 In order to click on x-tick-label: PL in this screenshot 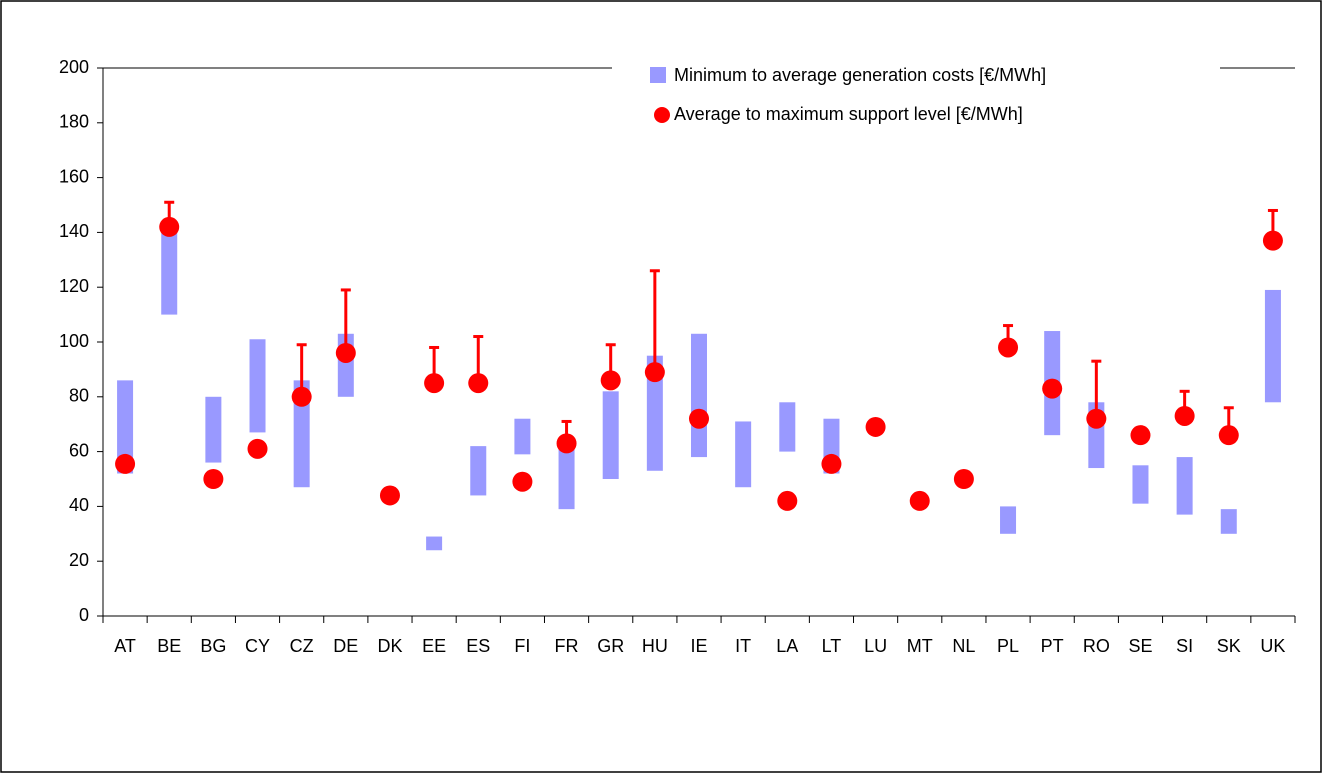, I will do `click(1008, 646)`.